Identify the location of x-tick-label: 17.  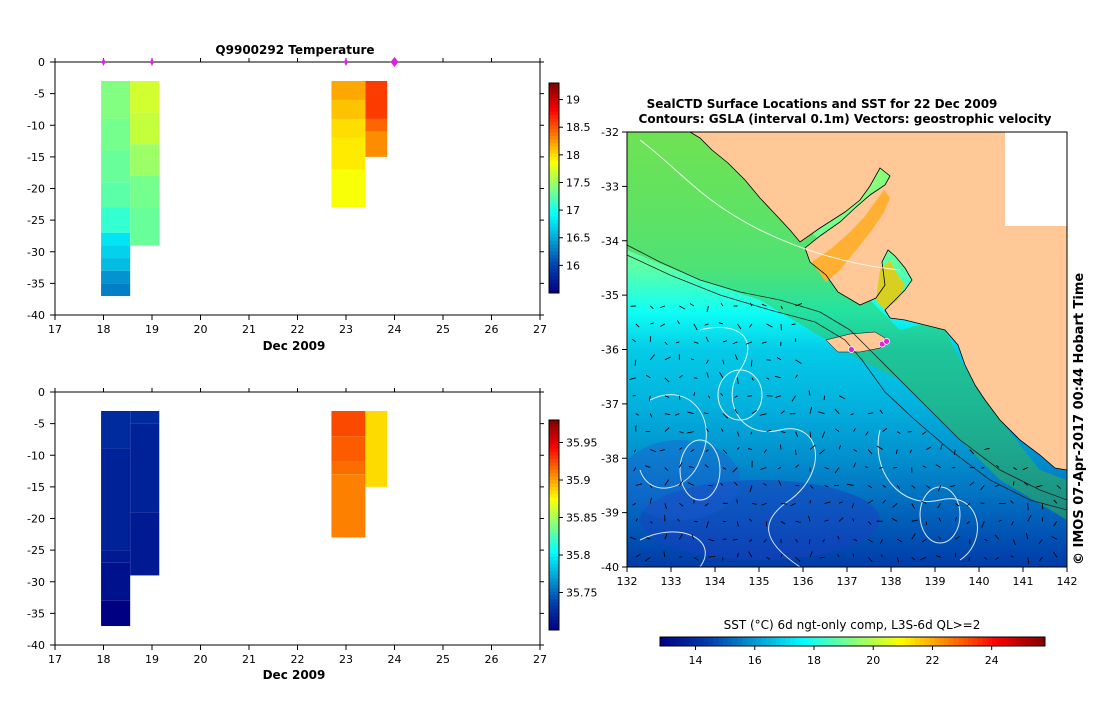
(55, 329).